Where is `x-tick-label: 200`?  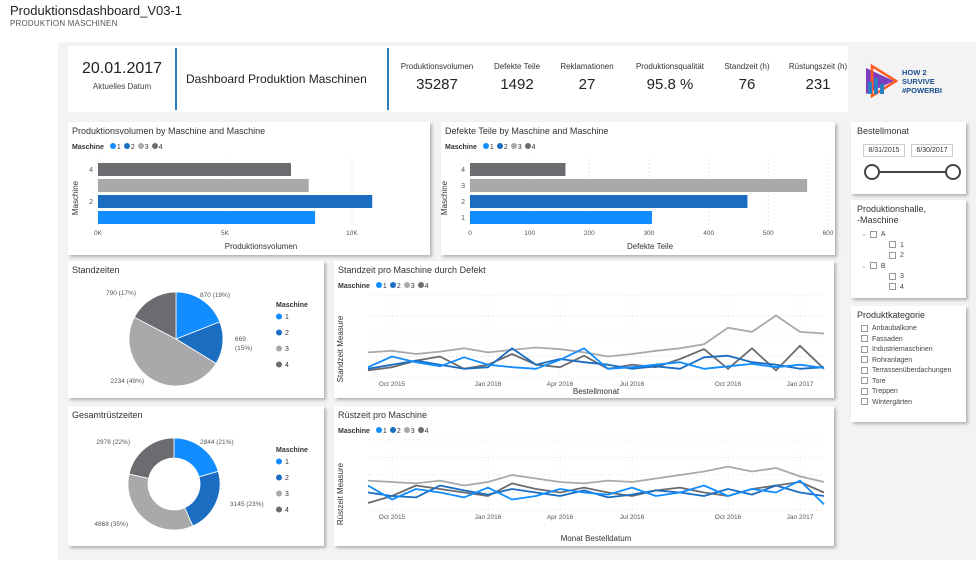 x-tick-label: 200 is located at coordinates (589, 233).